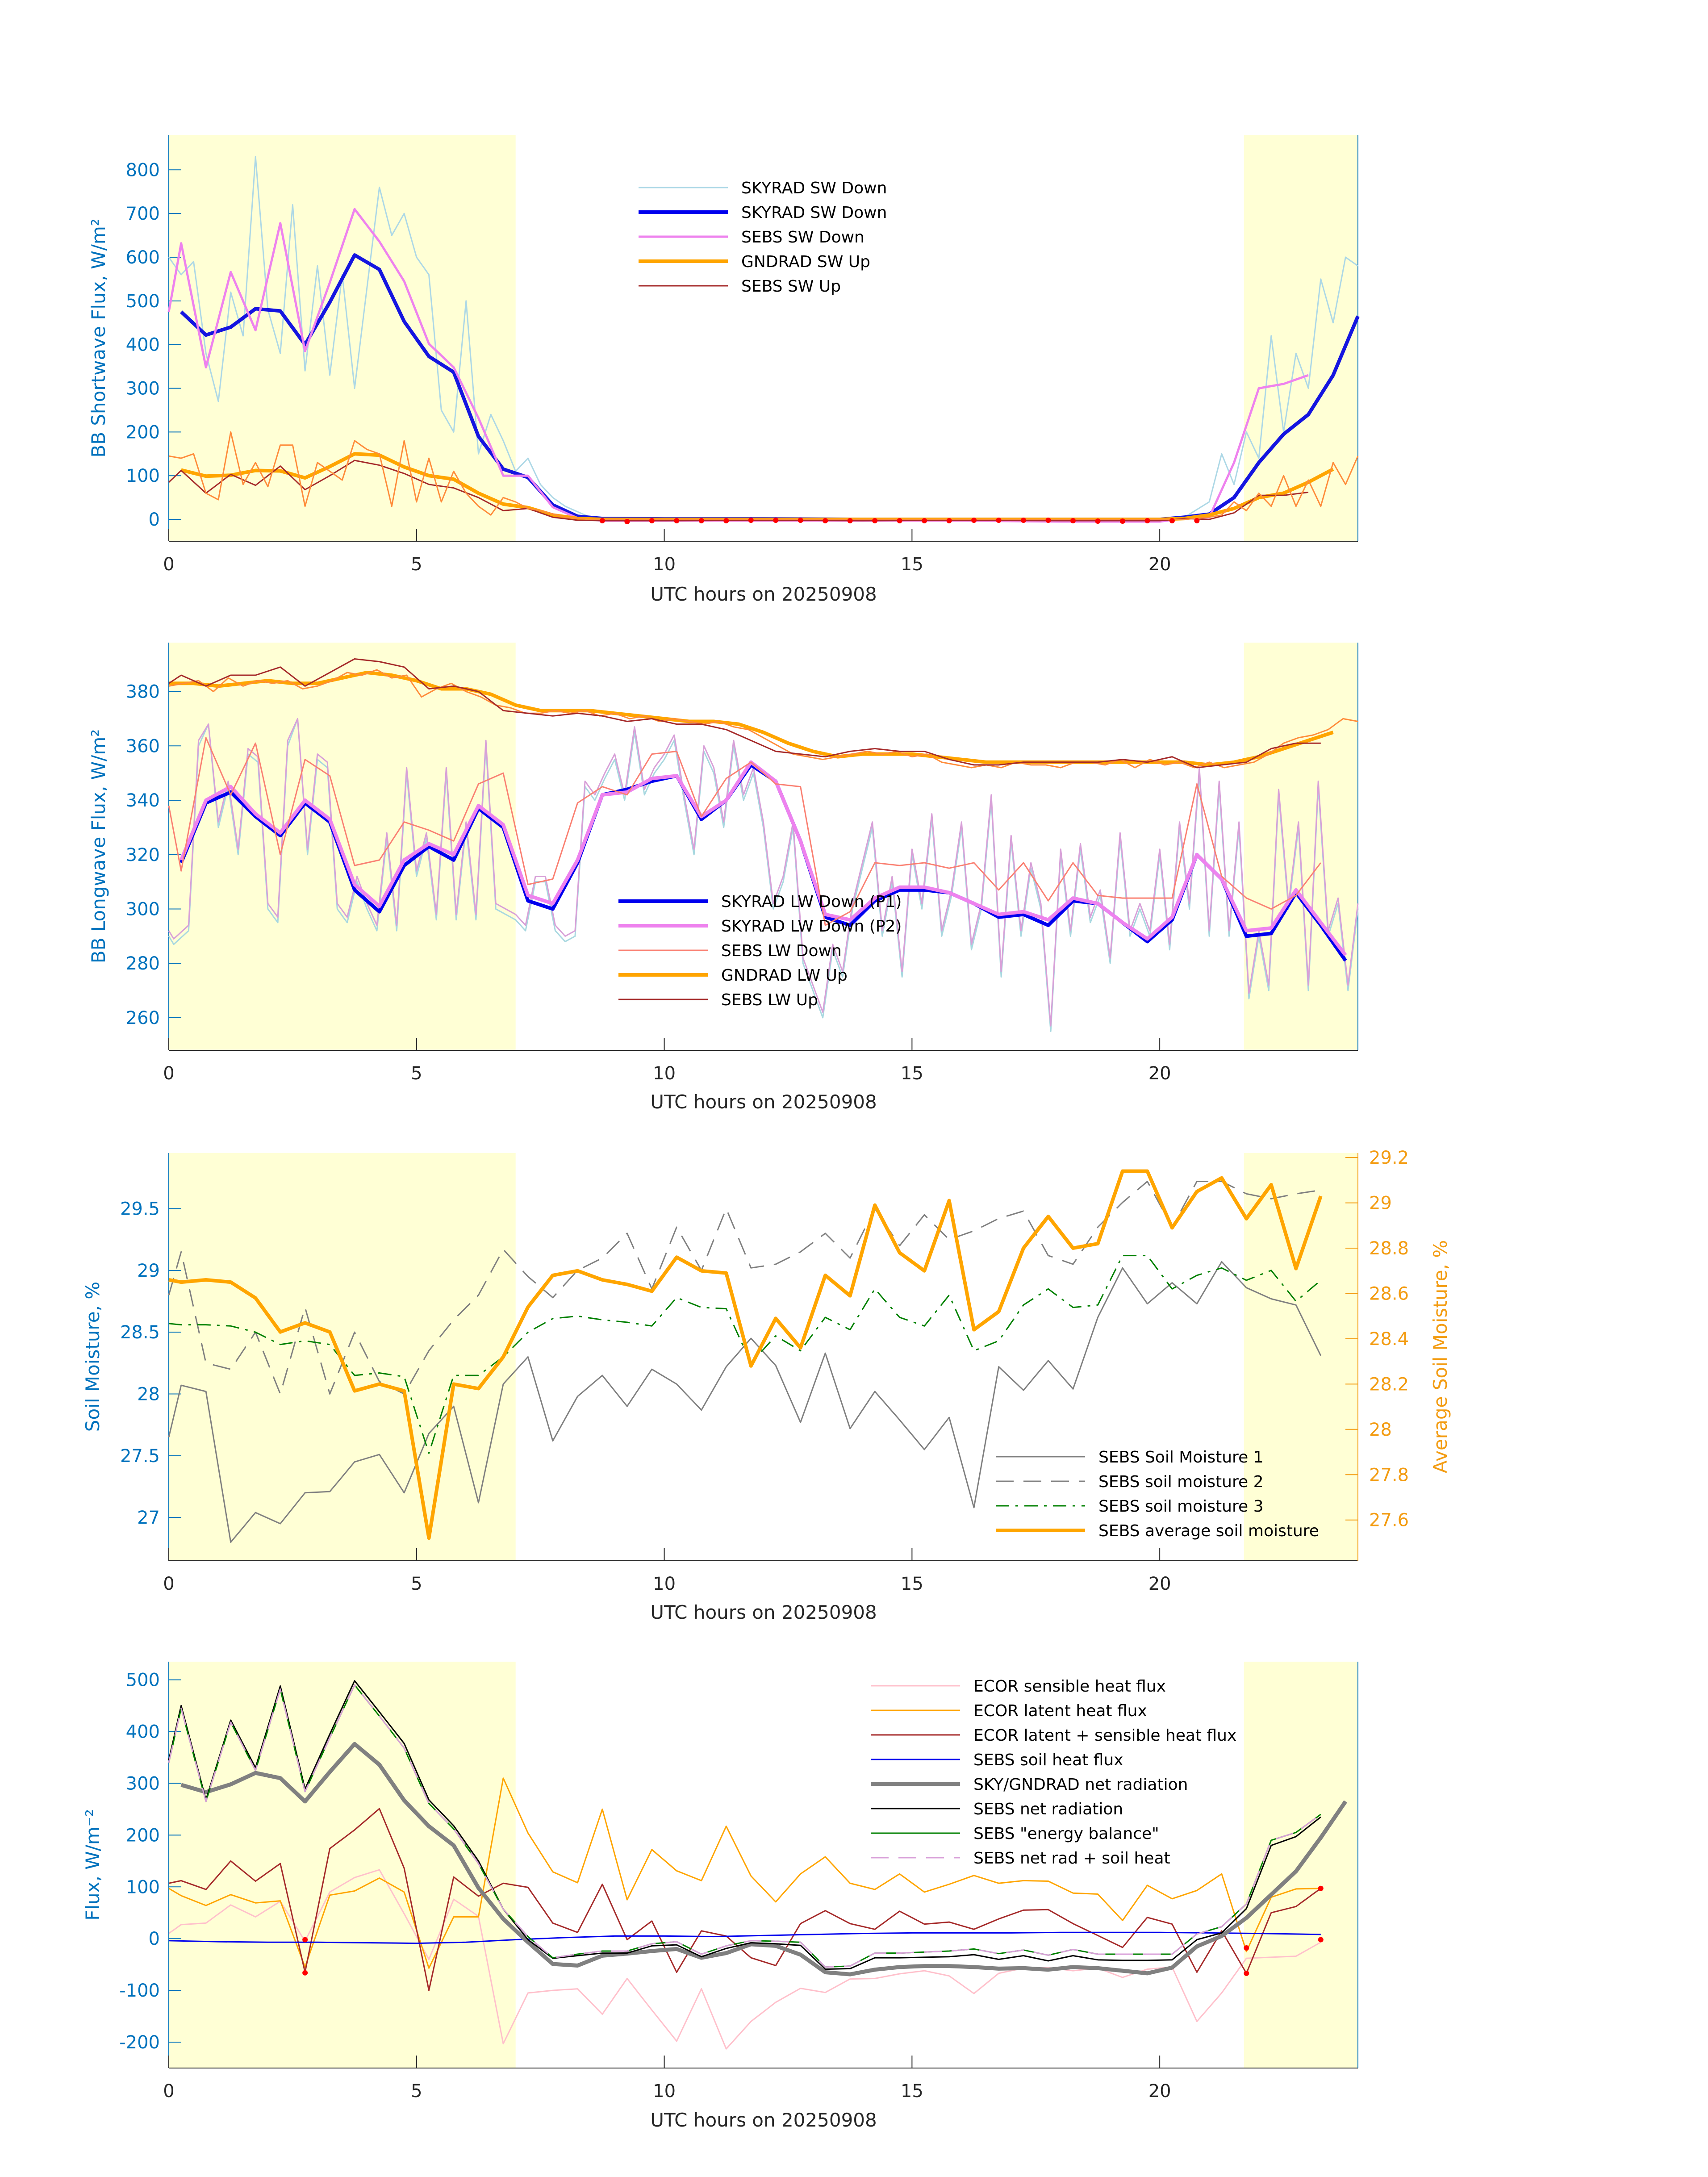 This screenshot has height=2177, width=1708. What do you see at coordinates (751, 719) in the screenshot?
I see `series-line-gndrad-lw-up` at bounding box center [751, 719].